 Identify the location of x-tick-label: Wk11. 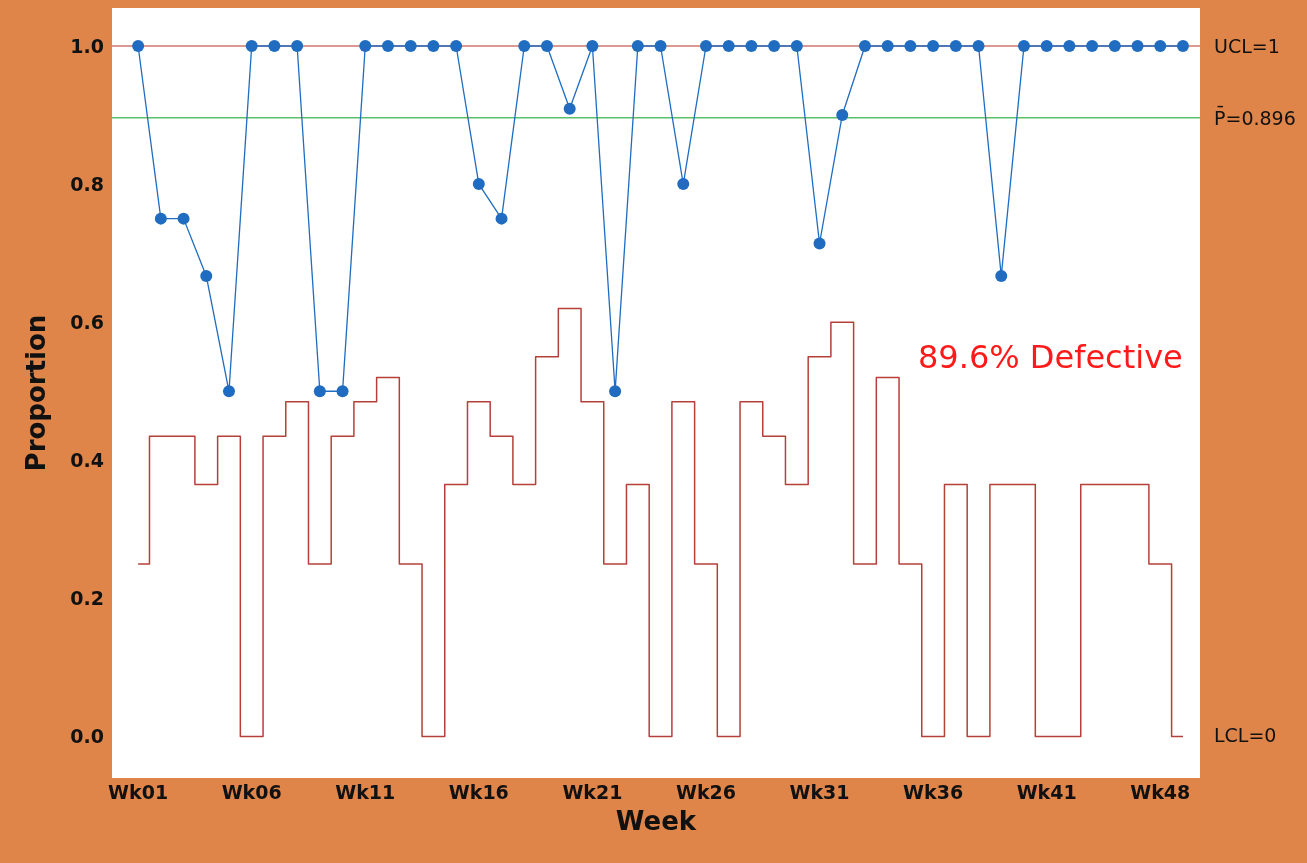
(365, 792).